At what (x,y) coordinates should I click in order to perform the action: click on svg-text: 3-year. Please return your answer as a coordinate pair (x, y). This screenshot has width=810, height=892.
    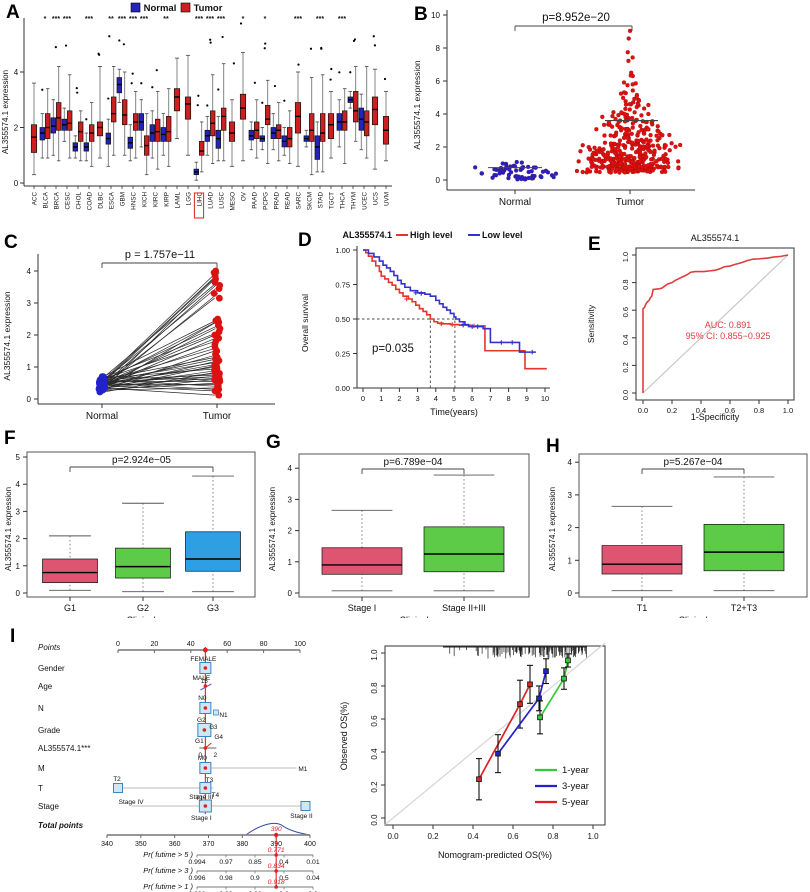
    Looking at the image, I should click on (575, 786).